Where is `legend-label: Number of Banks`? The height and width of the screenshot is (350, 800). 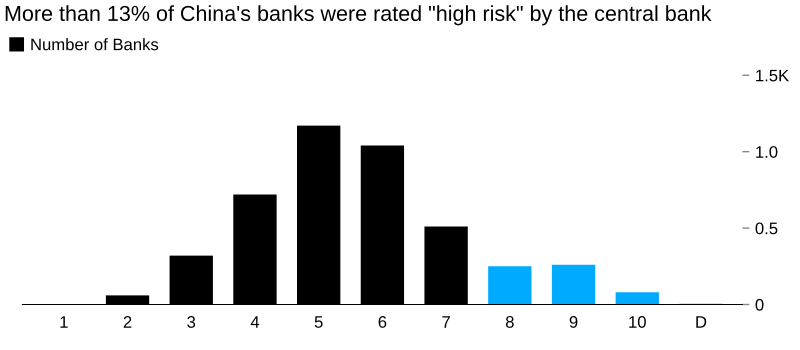
legend-label: Number of Banks is located at coordinates (94, 44).